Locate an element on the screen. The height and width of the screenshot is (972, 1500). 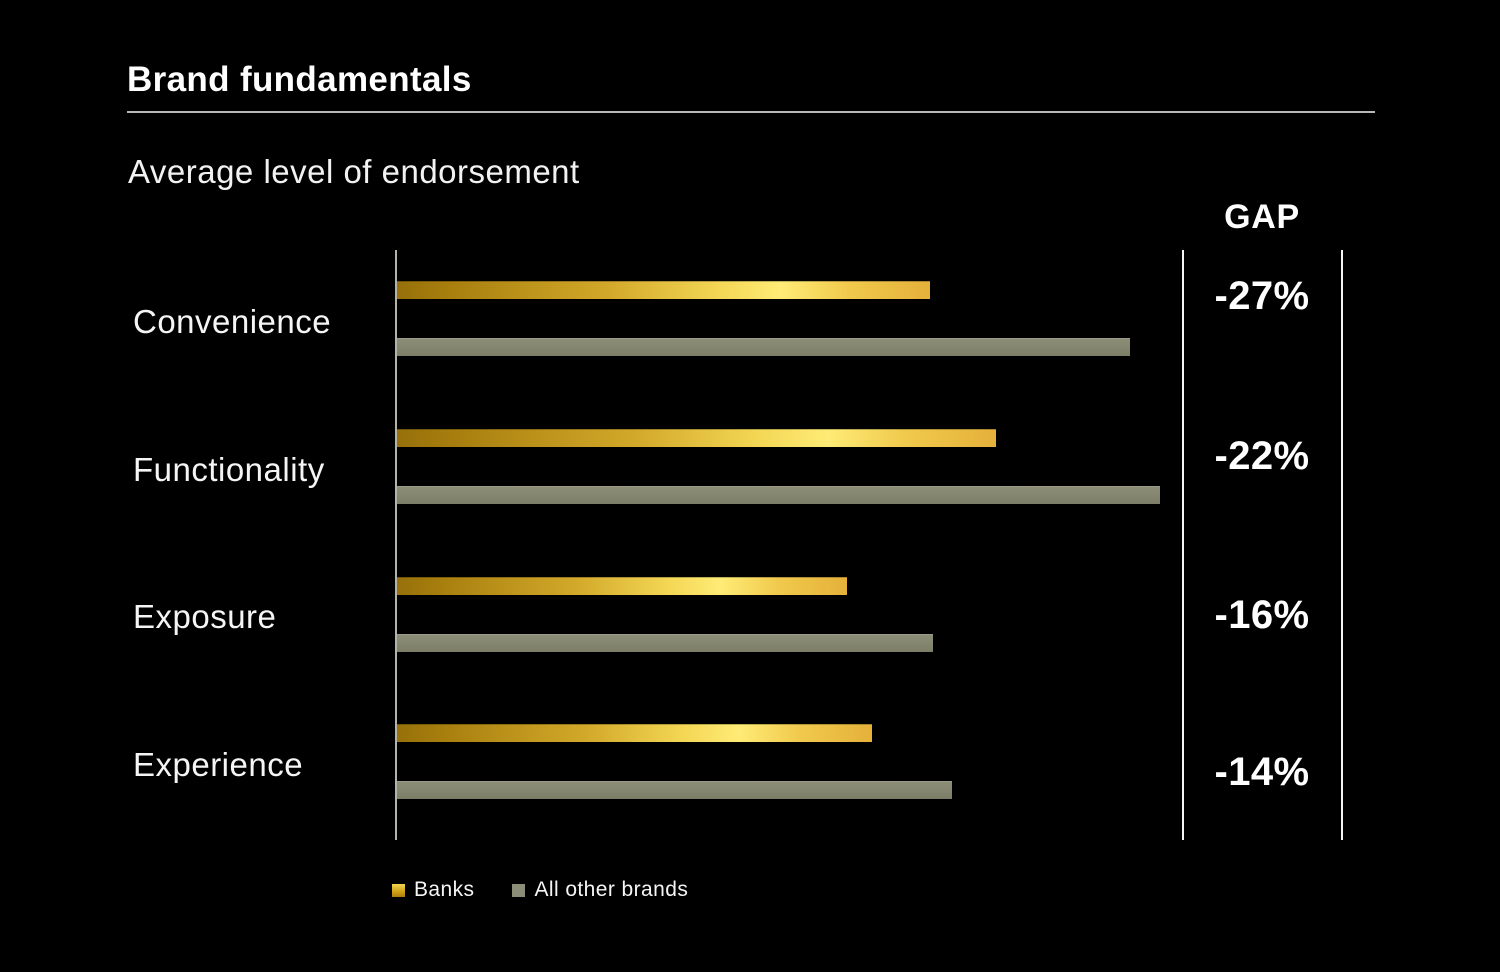
gap-value: -14% is located at coordinates (1262, 772).